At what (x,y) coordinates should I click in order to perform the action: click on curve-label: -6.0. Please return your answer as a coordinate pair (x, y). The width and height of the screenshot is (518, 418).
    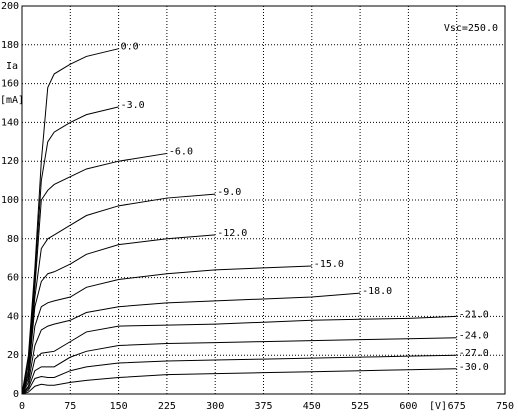
    Looking at the image, I should click on (181, 151).